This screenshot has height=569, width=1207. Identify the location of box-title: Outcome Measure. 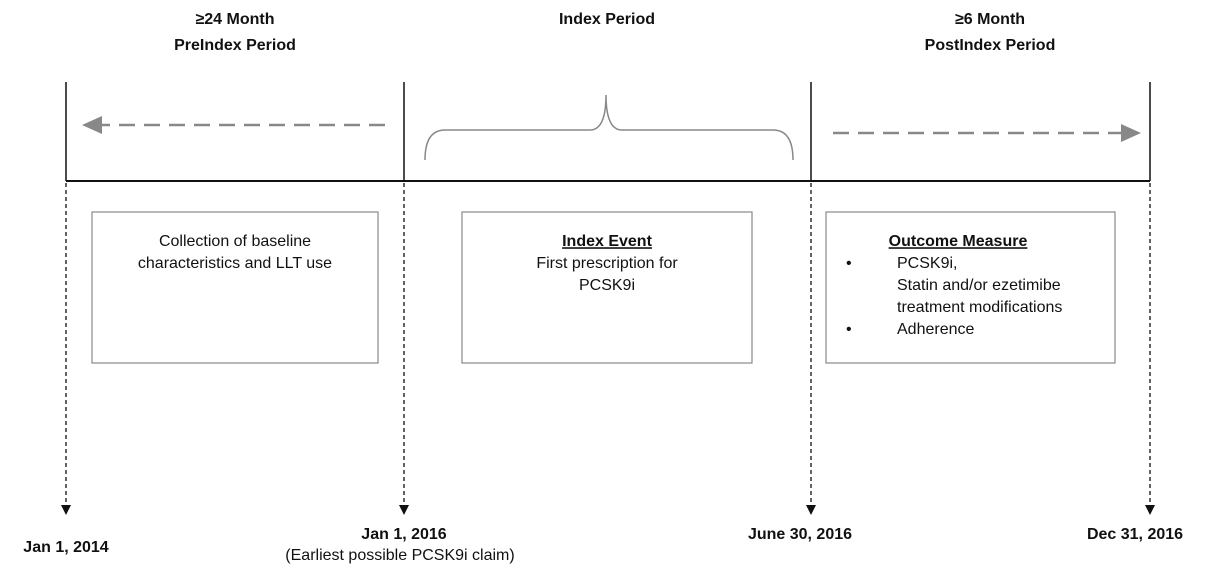
(958, 241).